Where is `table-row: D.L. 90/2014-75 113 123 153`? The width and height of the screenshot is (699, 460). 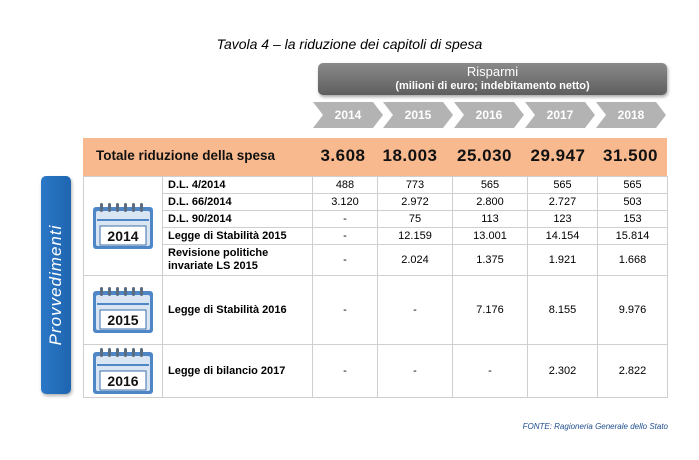 table-row: D.L. 90/2014-75 113 123 153 is located at coordinates (376, 219).